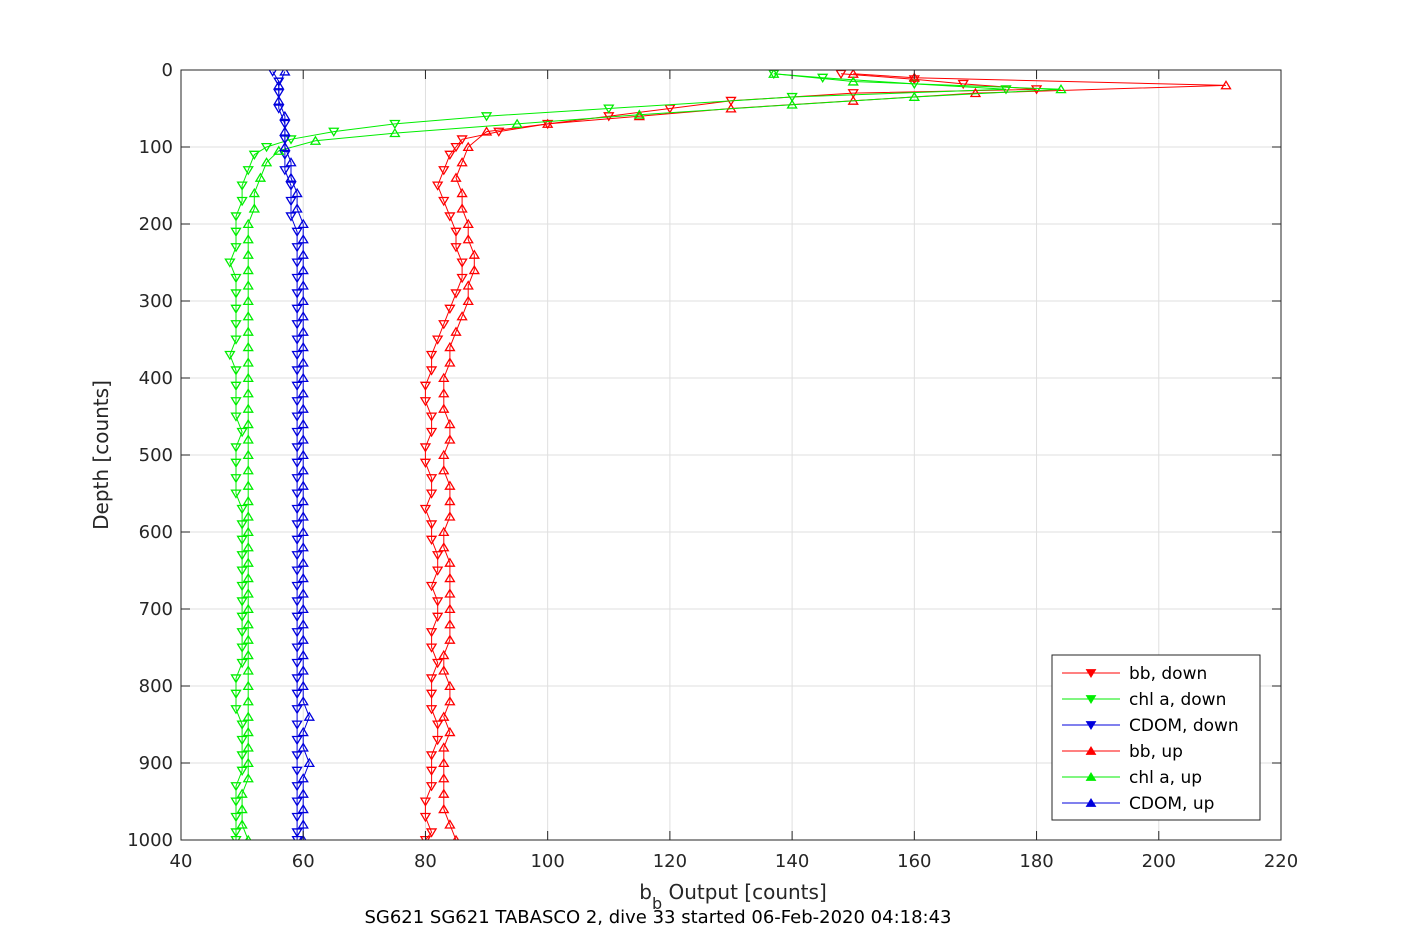 The image size is (1417, 945). I want to click on x-axis-label-rest: Output [counts], so click(744, 892).